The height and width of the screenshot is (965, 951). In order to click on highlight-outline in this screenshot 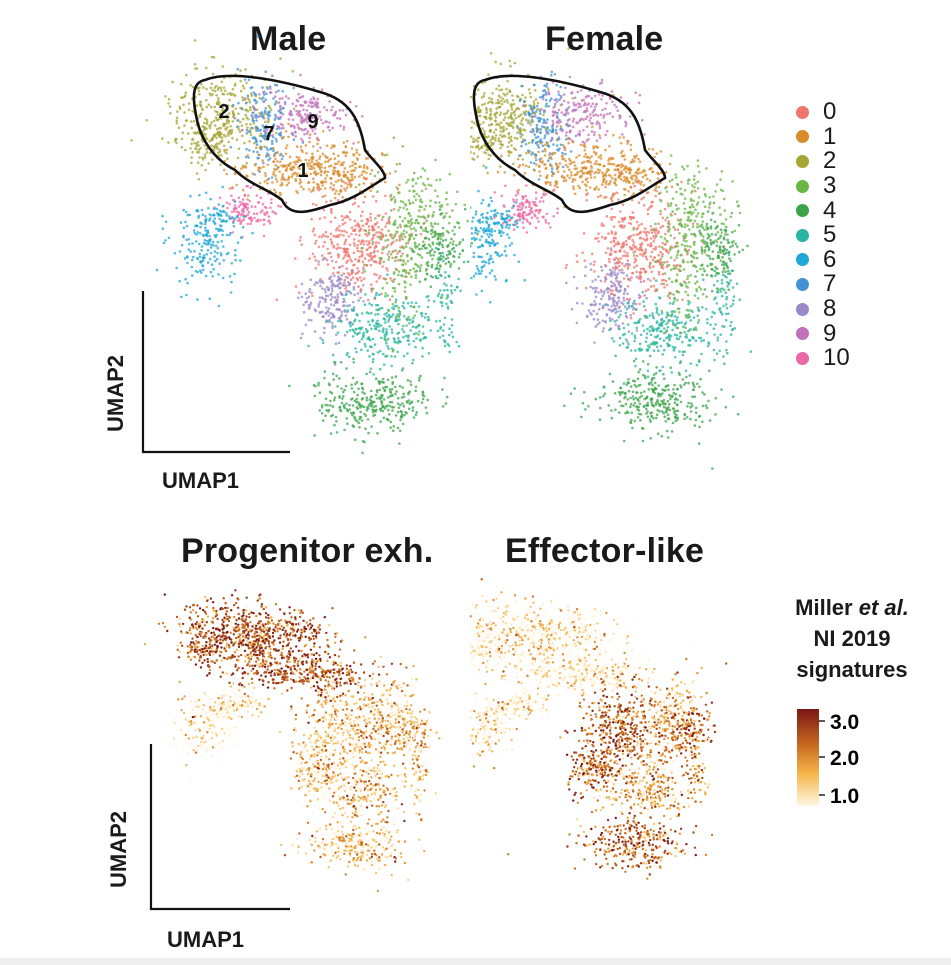, I will do `click(289, 144)`.